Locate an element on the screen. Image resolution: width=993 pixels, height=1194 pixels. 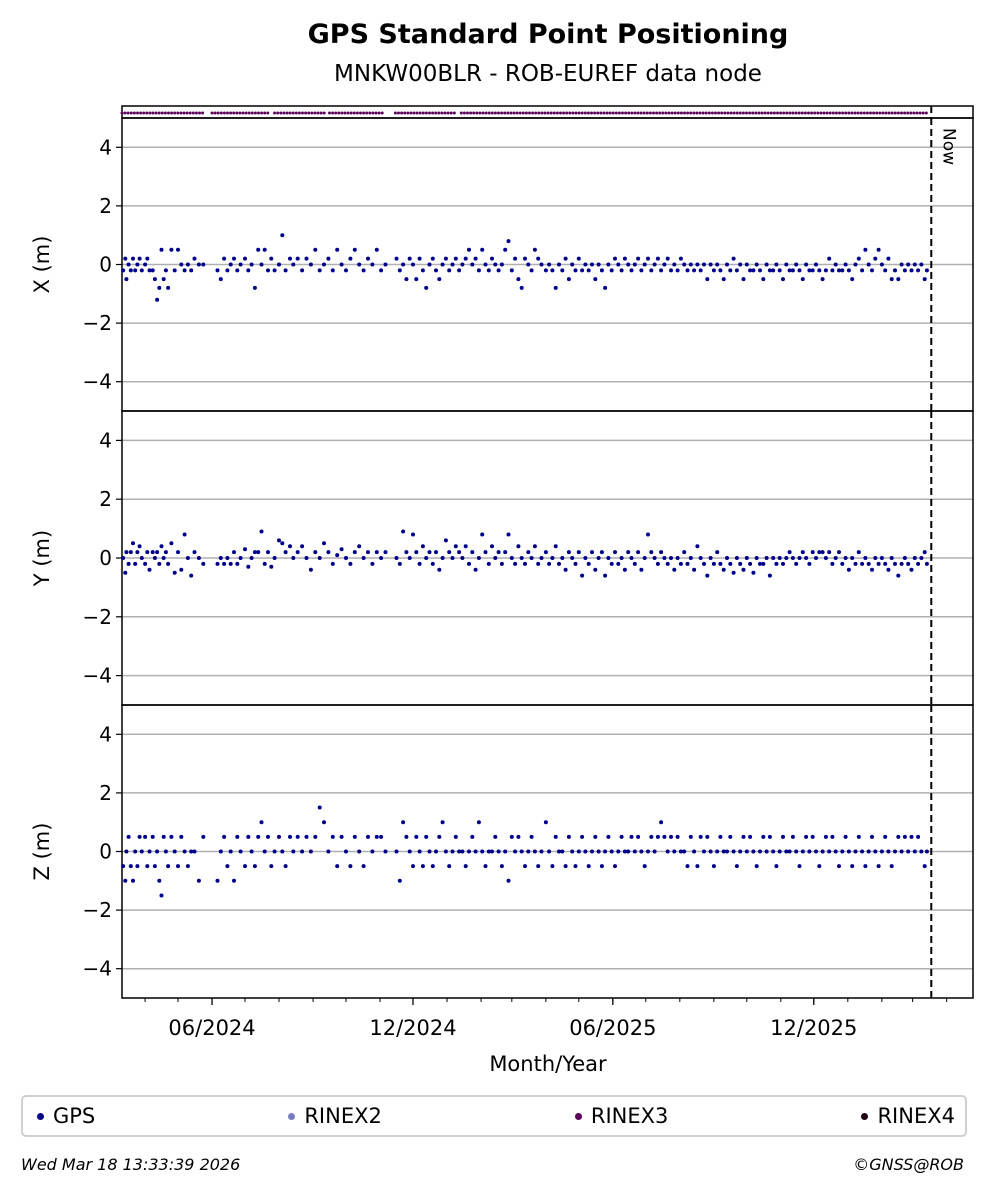
legend-item-rinex2: RINEX2 is located at coordinates (335, 1116).